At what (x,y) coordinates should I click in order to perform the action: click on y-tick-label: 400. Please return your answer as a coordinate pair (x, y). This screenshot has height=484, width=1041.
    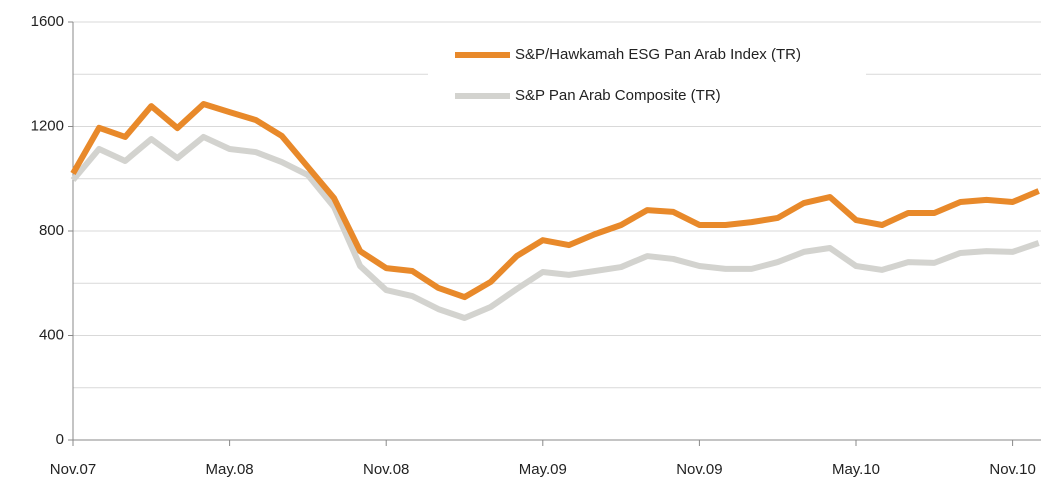
    Looking at the image, I should click on (51, 334).